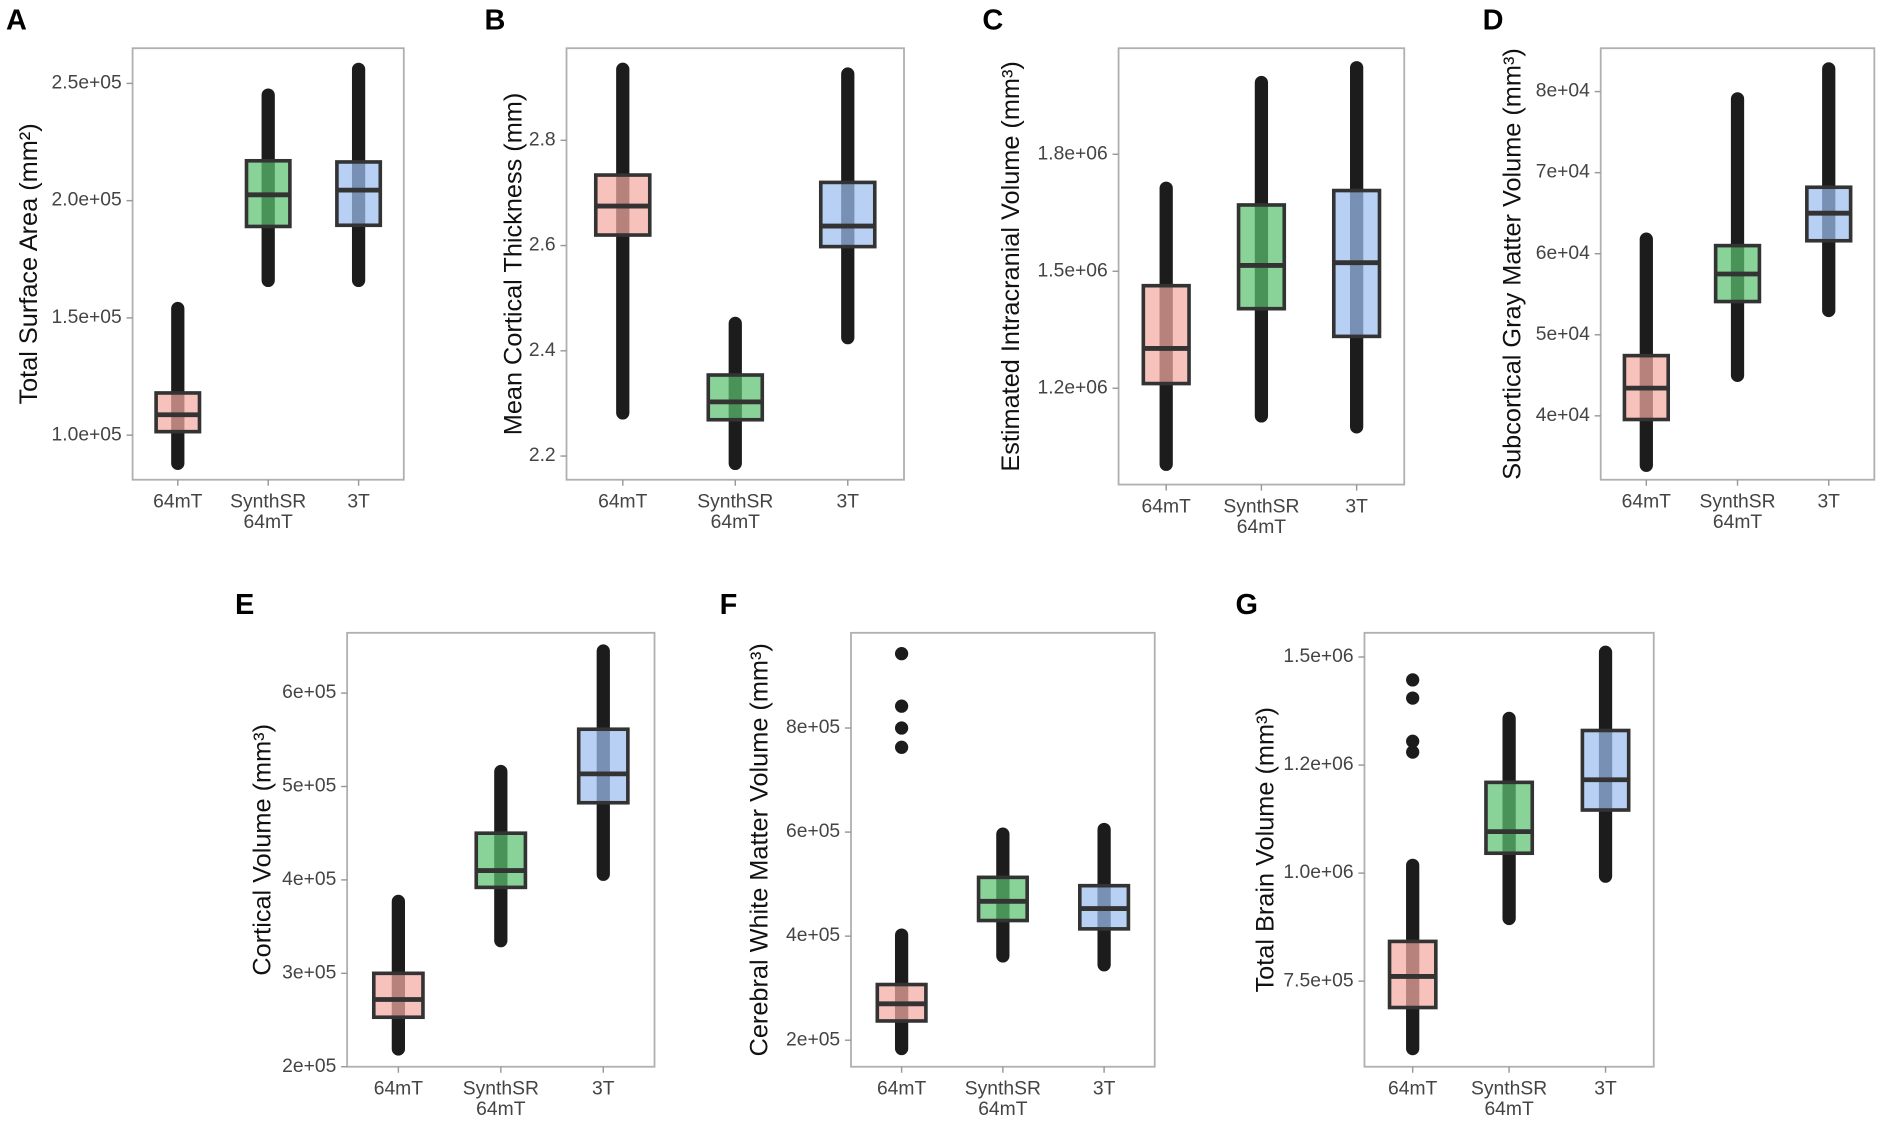  What do you see at coordinates (542, 350) in the screenshot?
I see `y-tick-label: 2.4` at bounding box center [542, 350].